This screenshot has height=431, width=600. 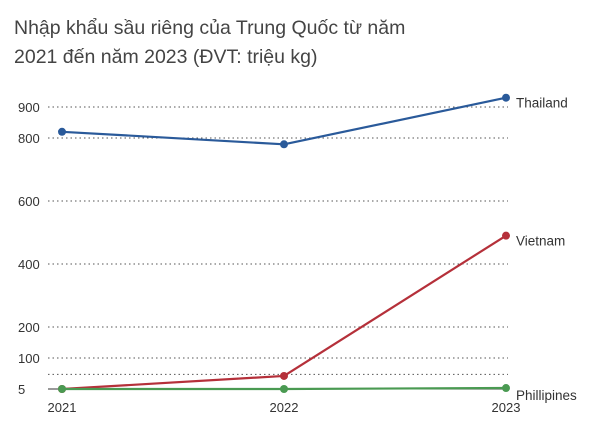 What do you see at coordinates (29, 264) in the screenshot?
I see `y-tick-label: 400` at bounding box center [29, 264].